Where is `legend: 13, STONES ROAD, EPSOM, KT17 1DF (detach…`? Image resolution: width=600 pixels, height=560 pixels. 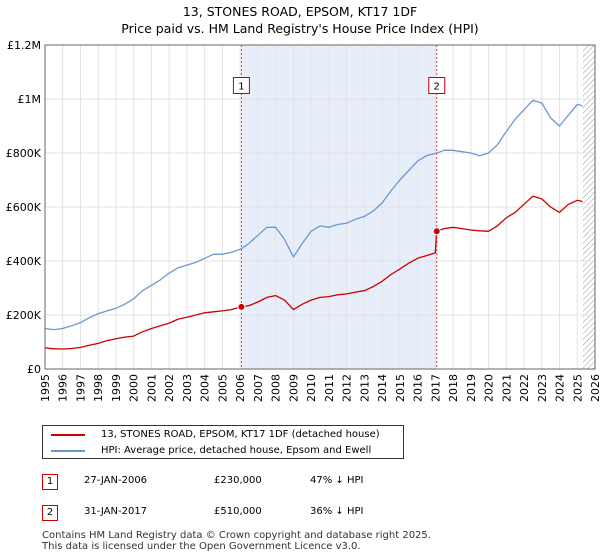
legend: 13, STONES ROAD, EPSOM, KT17 1DF (detach… is located at coordinates (223, 442).